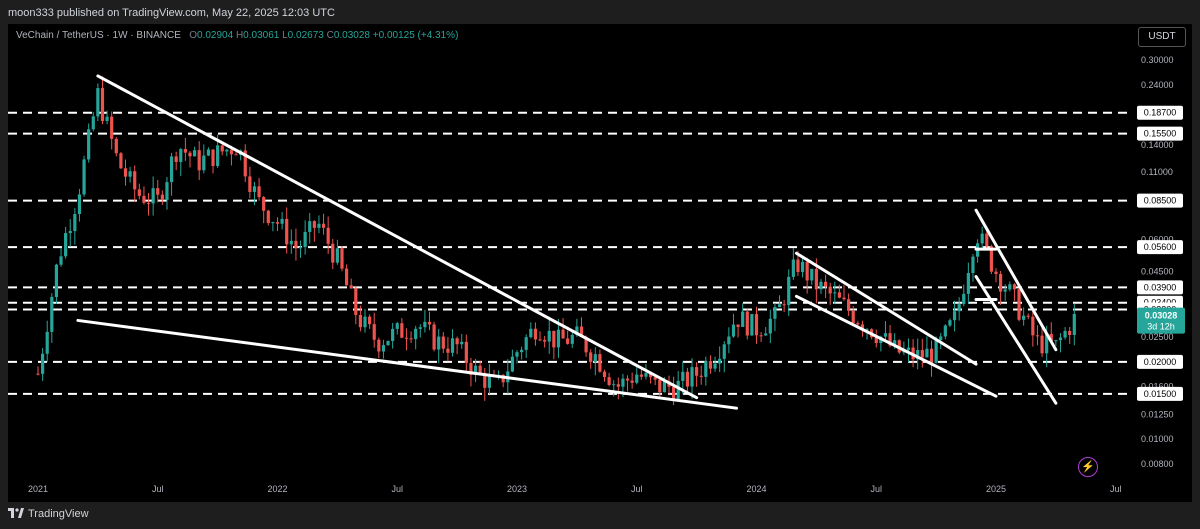 The height and width of the screenshot is (529, 1200). What do you see at coordinates (330, 35) in the screenshot?
I see `close-label: C` at bounding box center [330, 35].